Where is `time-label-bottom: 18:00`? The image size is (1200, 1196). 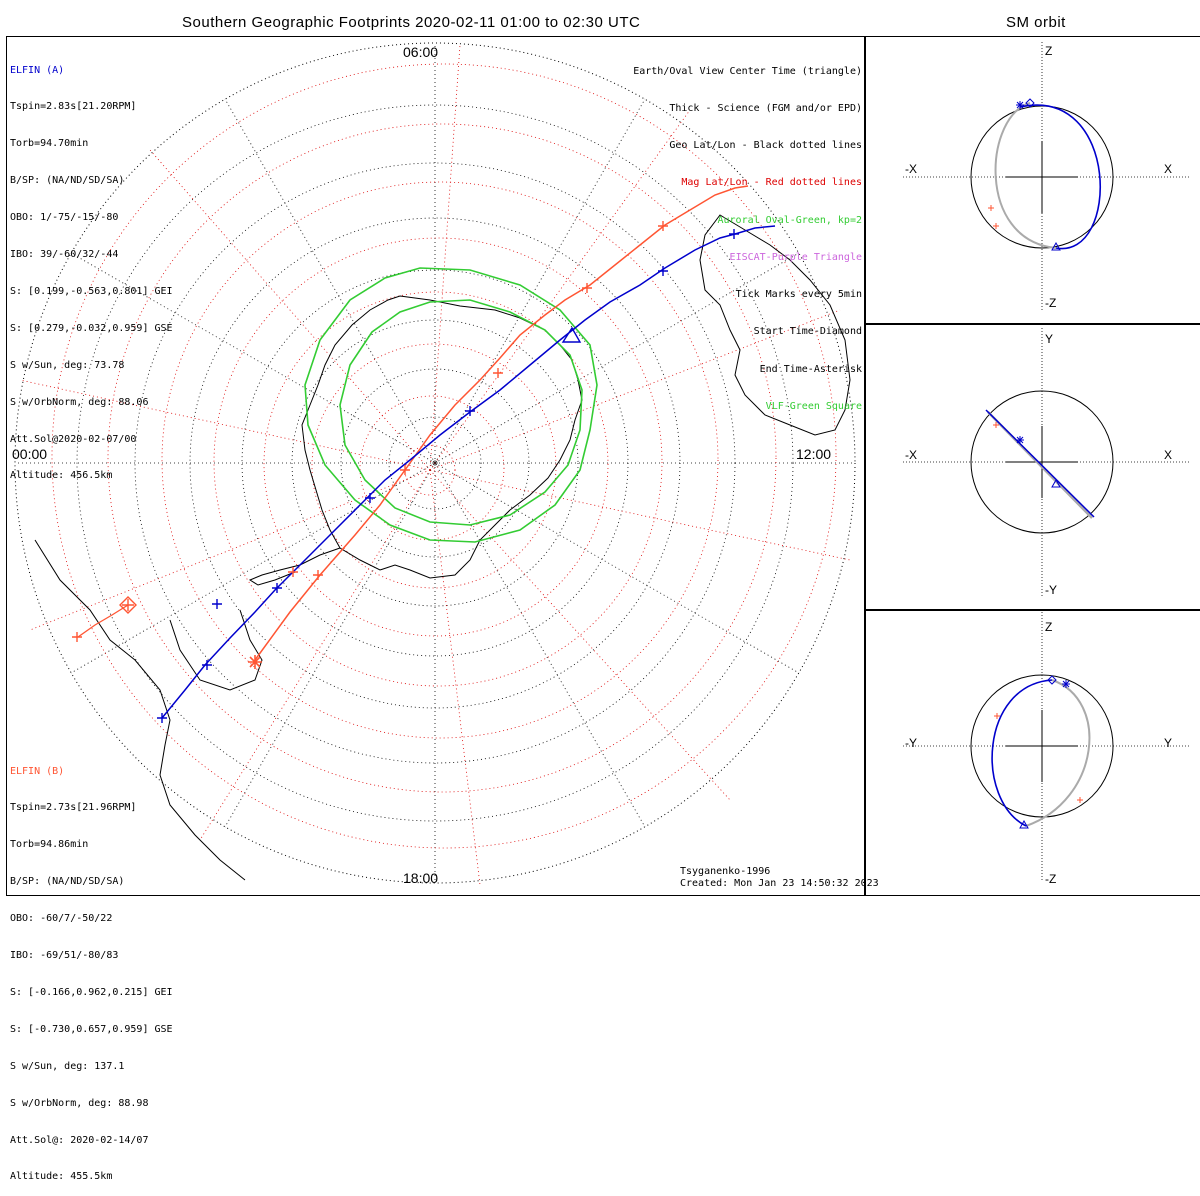 time-label-bottom: 18:00 is located at coordinates (421, 878).